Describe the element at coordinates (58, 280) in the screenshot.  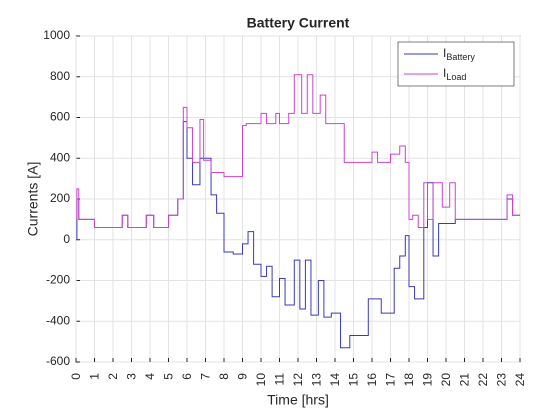
I see `y-tick-label: -200` at that location.